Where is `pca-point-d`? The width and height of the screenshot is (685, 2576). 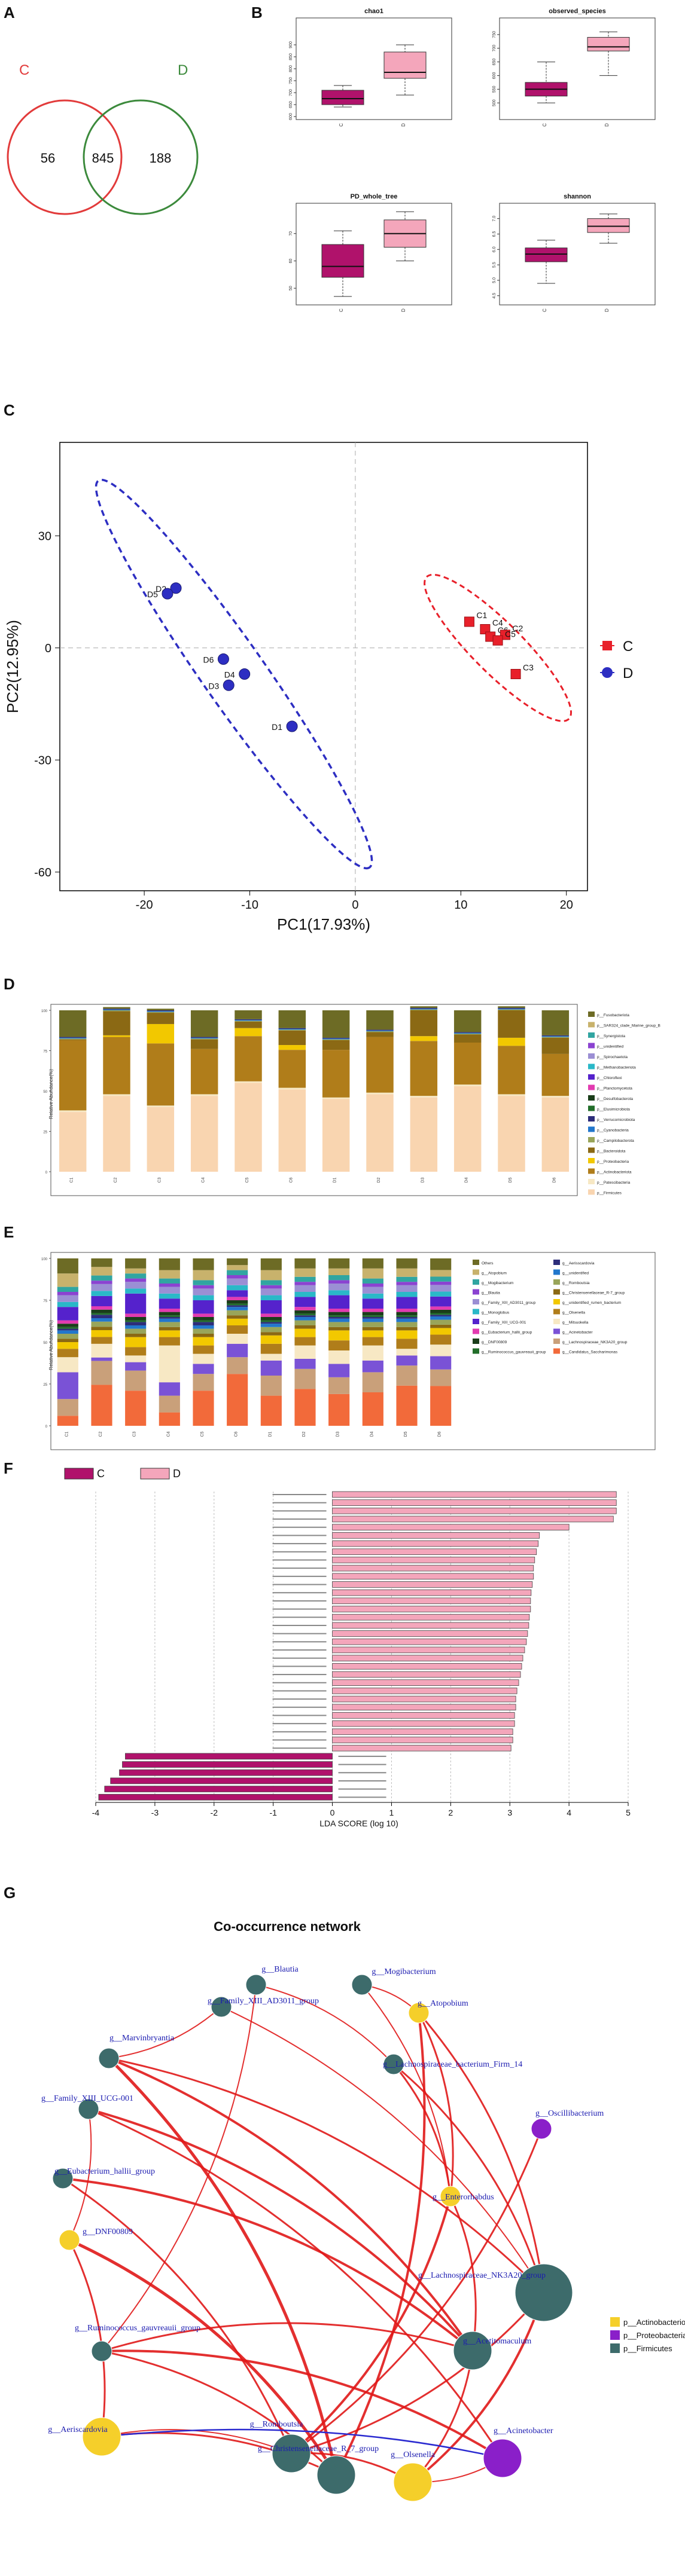 pca-point-d is located at coordinates (245, 674).